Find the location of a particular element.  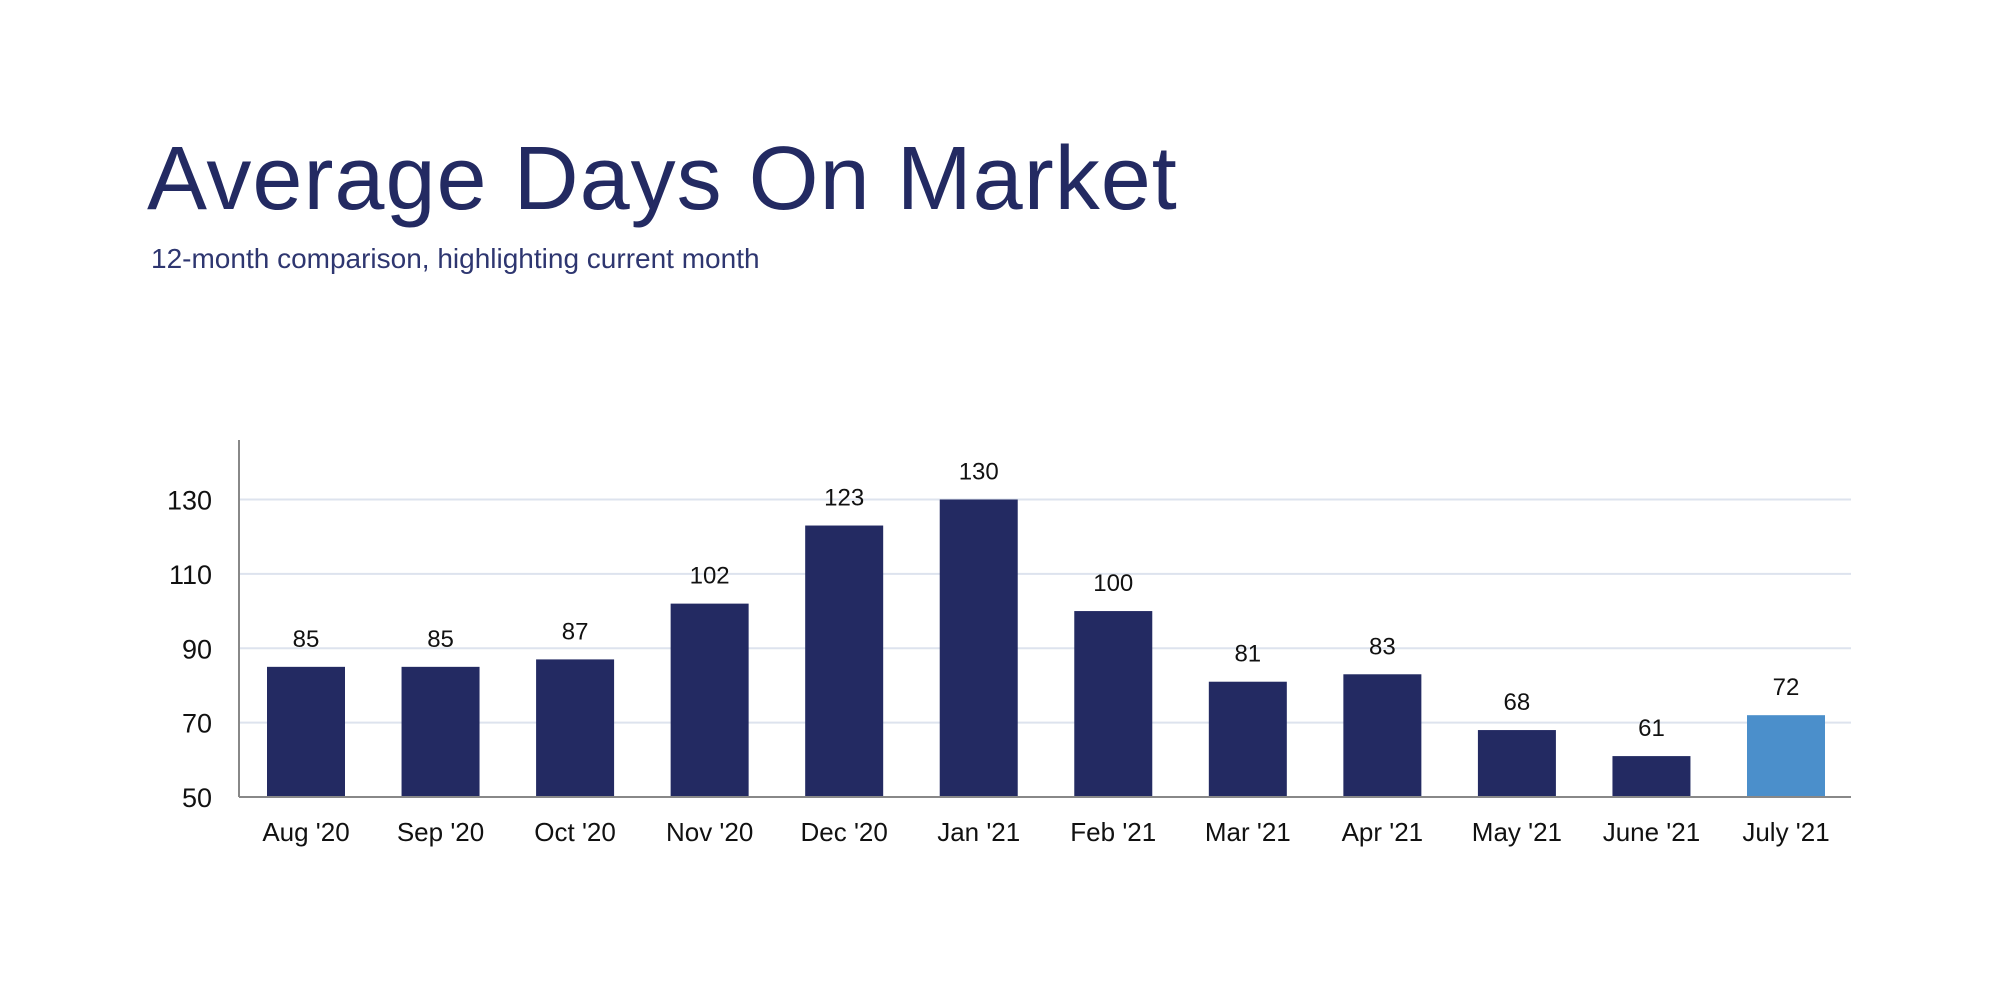

x-tick-label: Nov '20 is located at coordinates (709, 832).